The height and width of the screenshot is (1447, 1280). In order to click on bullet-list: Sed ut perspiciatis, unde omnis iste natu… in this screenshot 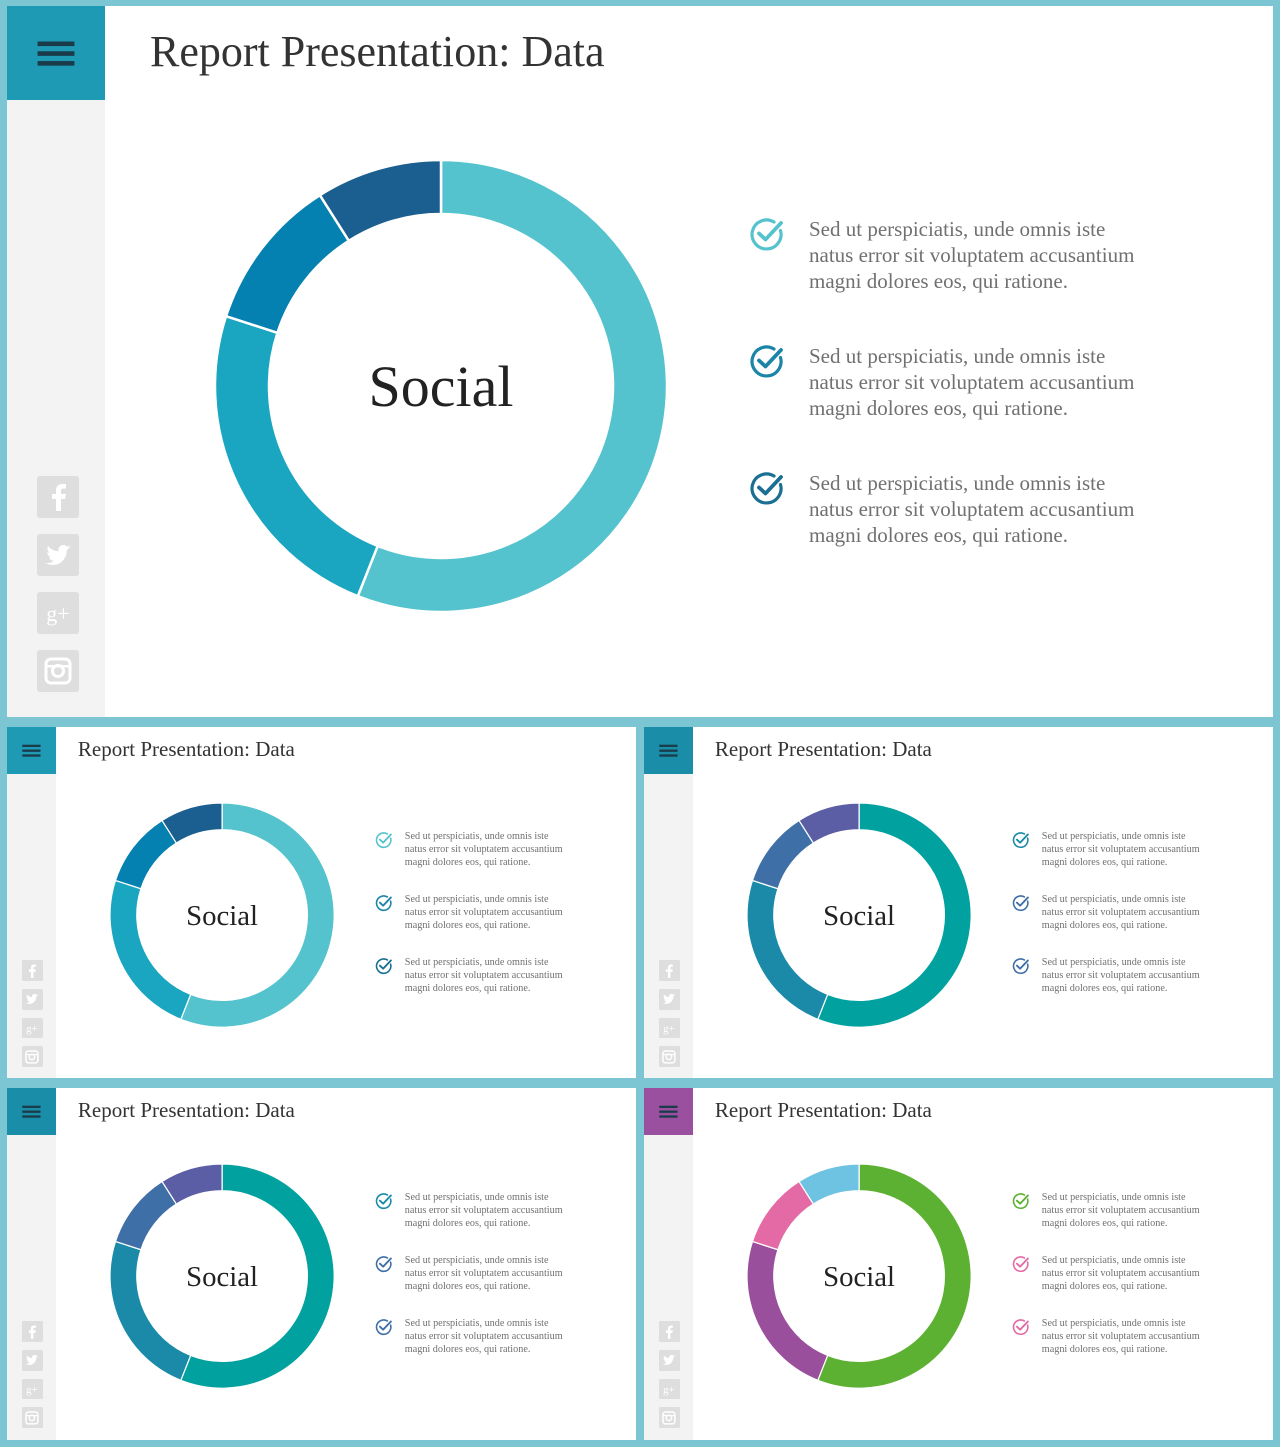, I will do `click(1135, 1280)`.